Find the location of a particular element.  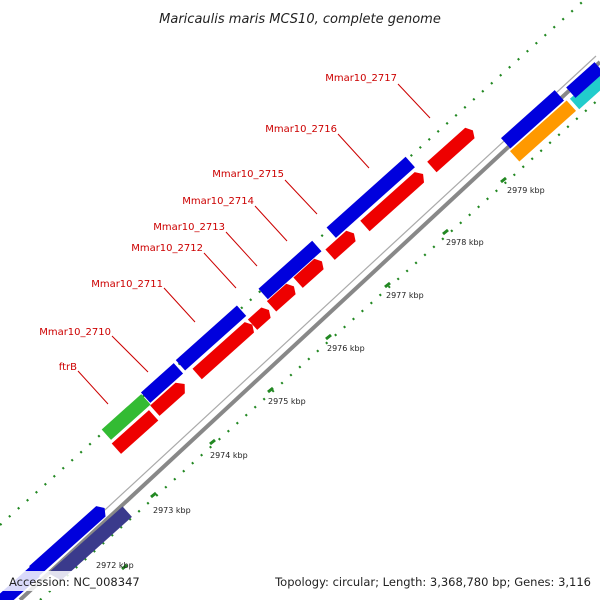

connector-ftrB is located at coordinates (93, 387).